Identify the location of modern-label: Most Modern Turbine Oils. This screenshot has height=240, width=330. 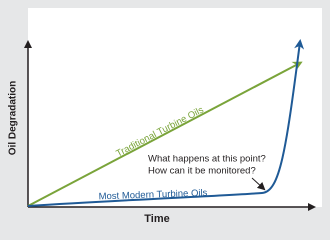
(152, 195).